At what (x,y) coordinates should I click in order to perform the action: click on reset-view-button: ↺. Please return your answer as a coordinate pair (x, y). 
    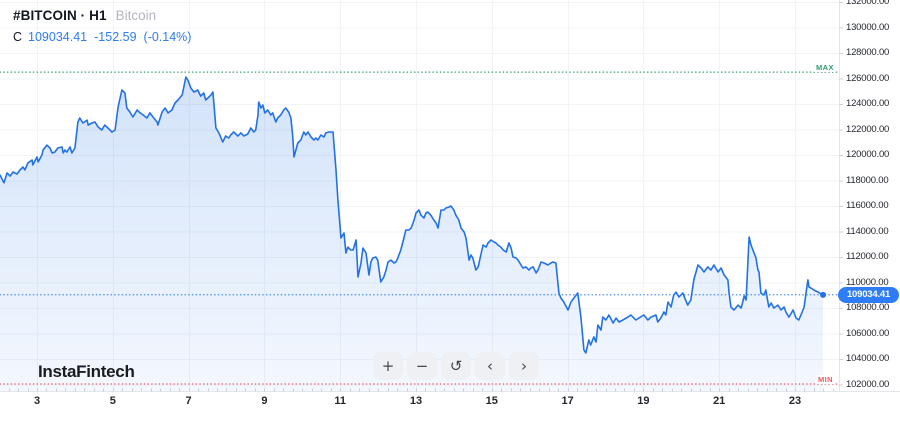
    Looking at the image, I should click on (456, 366).